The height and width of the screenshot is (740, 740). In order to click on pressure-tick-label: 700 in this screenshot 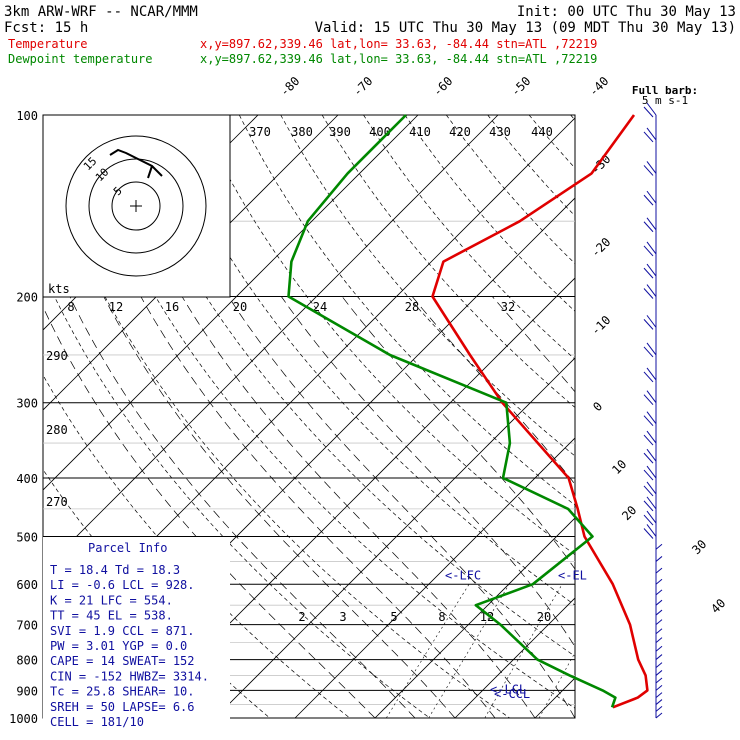, I will do `click(27, 626)`.